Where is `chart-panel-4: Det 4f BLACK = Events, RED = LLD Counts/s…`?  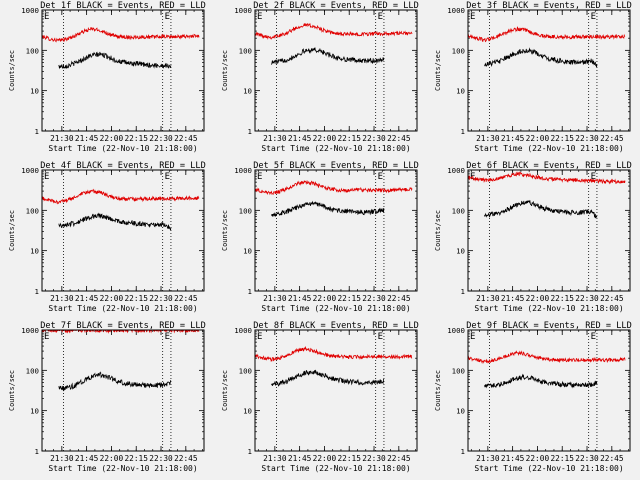 chart-panel-4: Det 4f BLACK = Events, RED = LLD Counts/s… is located at coordinates (107, 237).